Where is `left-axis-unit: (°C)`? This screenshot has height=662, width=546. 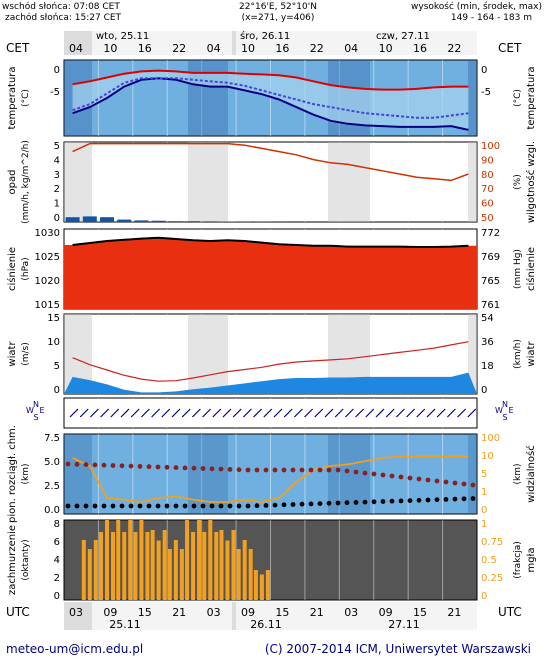 left-axis-unit: (°C) is located at coordinates (26, 98).